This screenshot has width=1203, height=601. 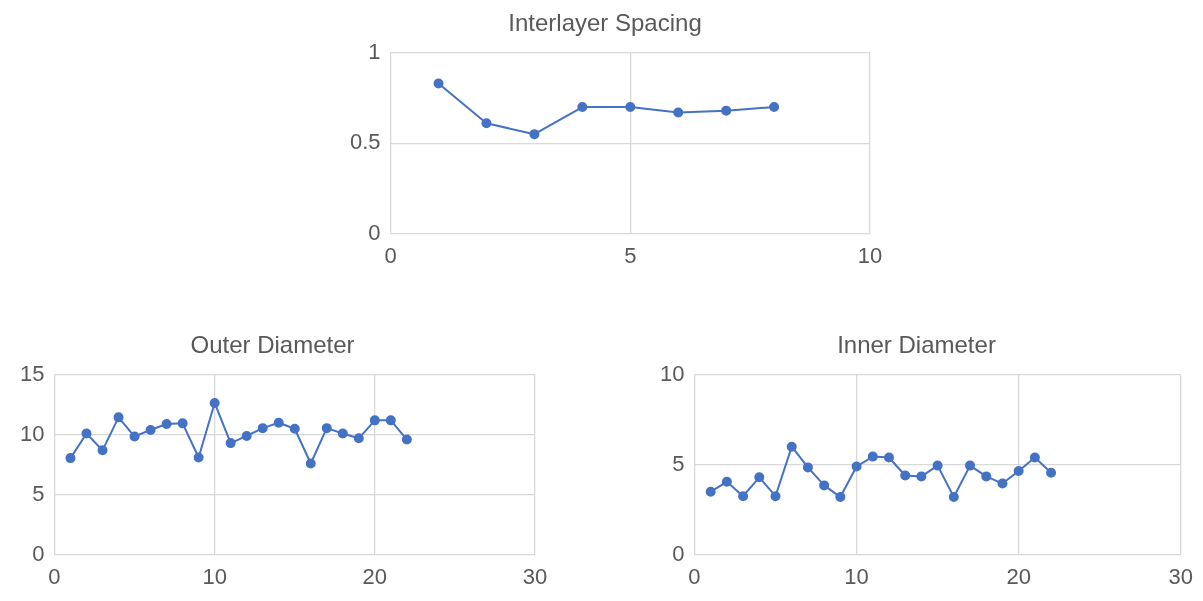 I want to click on y-tick-label: 15, so click(x=32, y=373).